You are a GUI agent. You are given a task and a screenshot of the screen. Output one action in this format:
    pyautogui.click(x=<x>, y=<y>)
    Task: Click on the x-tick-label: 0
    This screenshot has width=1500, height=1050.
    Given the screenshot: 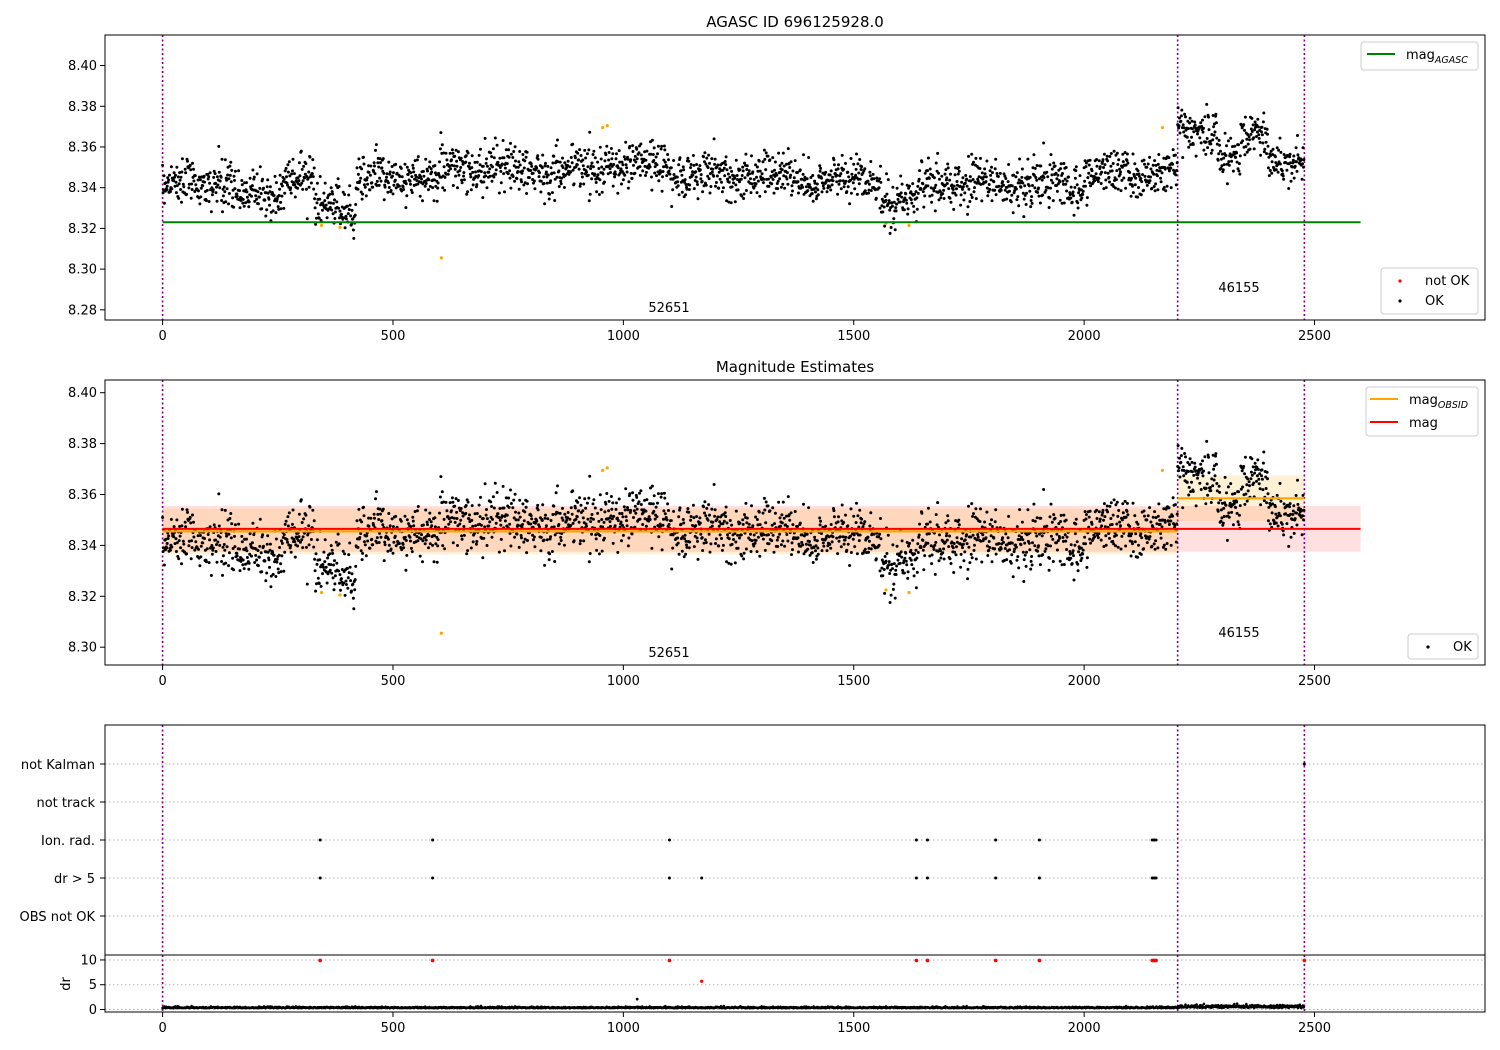 What is the action you would take?
    pyautogui.click(x=162, y=681)
    